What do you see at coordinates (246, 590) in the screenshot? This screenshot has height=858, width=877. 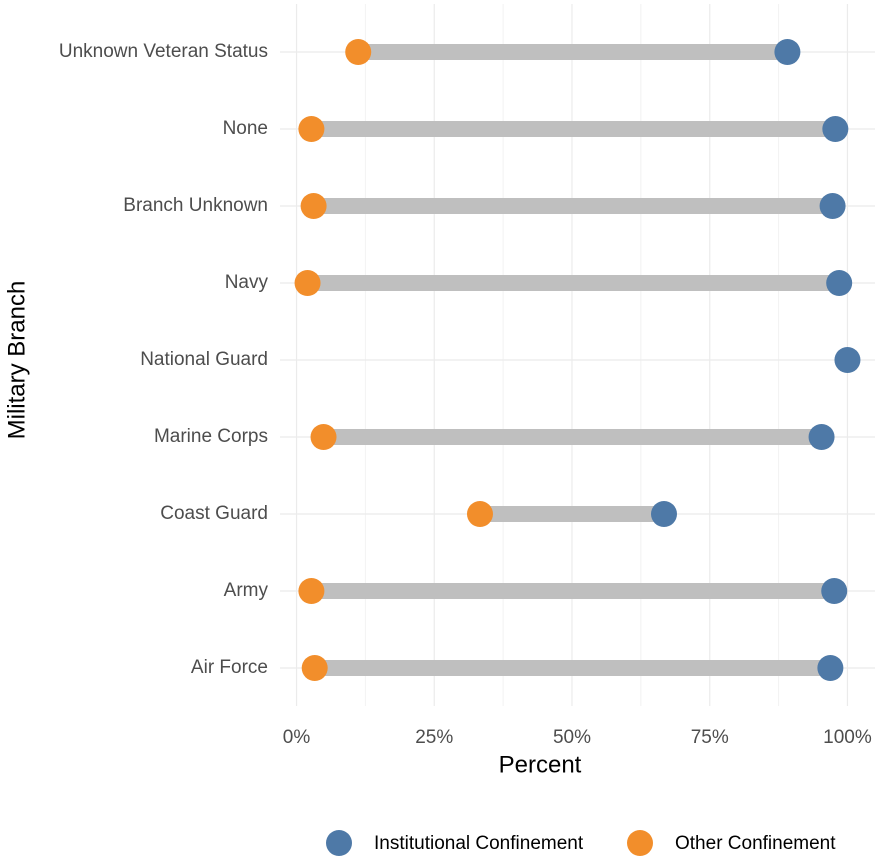 I see `y-tick-label: Army` at bounding box center [246, 590].